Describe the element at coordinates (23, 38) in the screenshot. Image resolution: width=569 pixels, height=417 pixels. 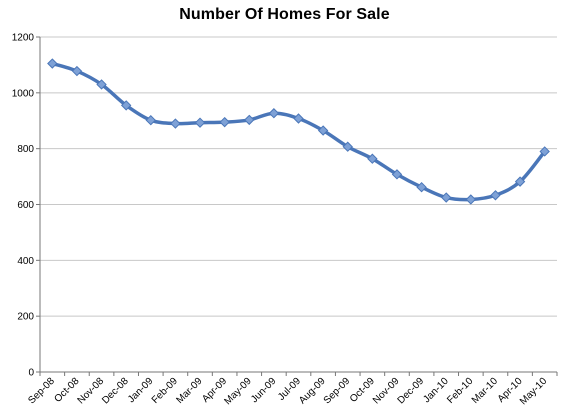
I see `y-tick-label-1200: 1200` at that location.